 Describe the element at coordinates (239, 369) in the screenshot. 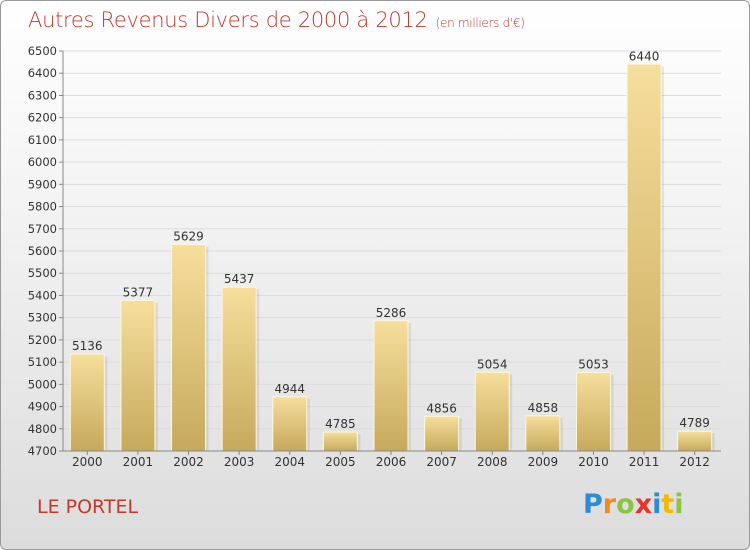

I see `bar-2003` at that location.